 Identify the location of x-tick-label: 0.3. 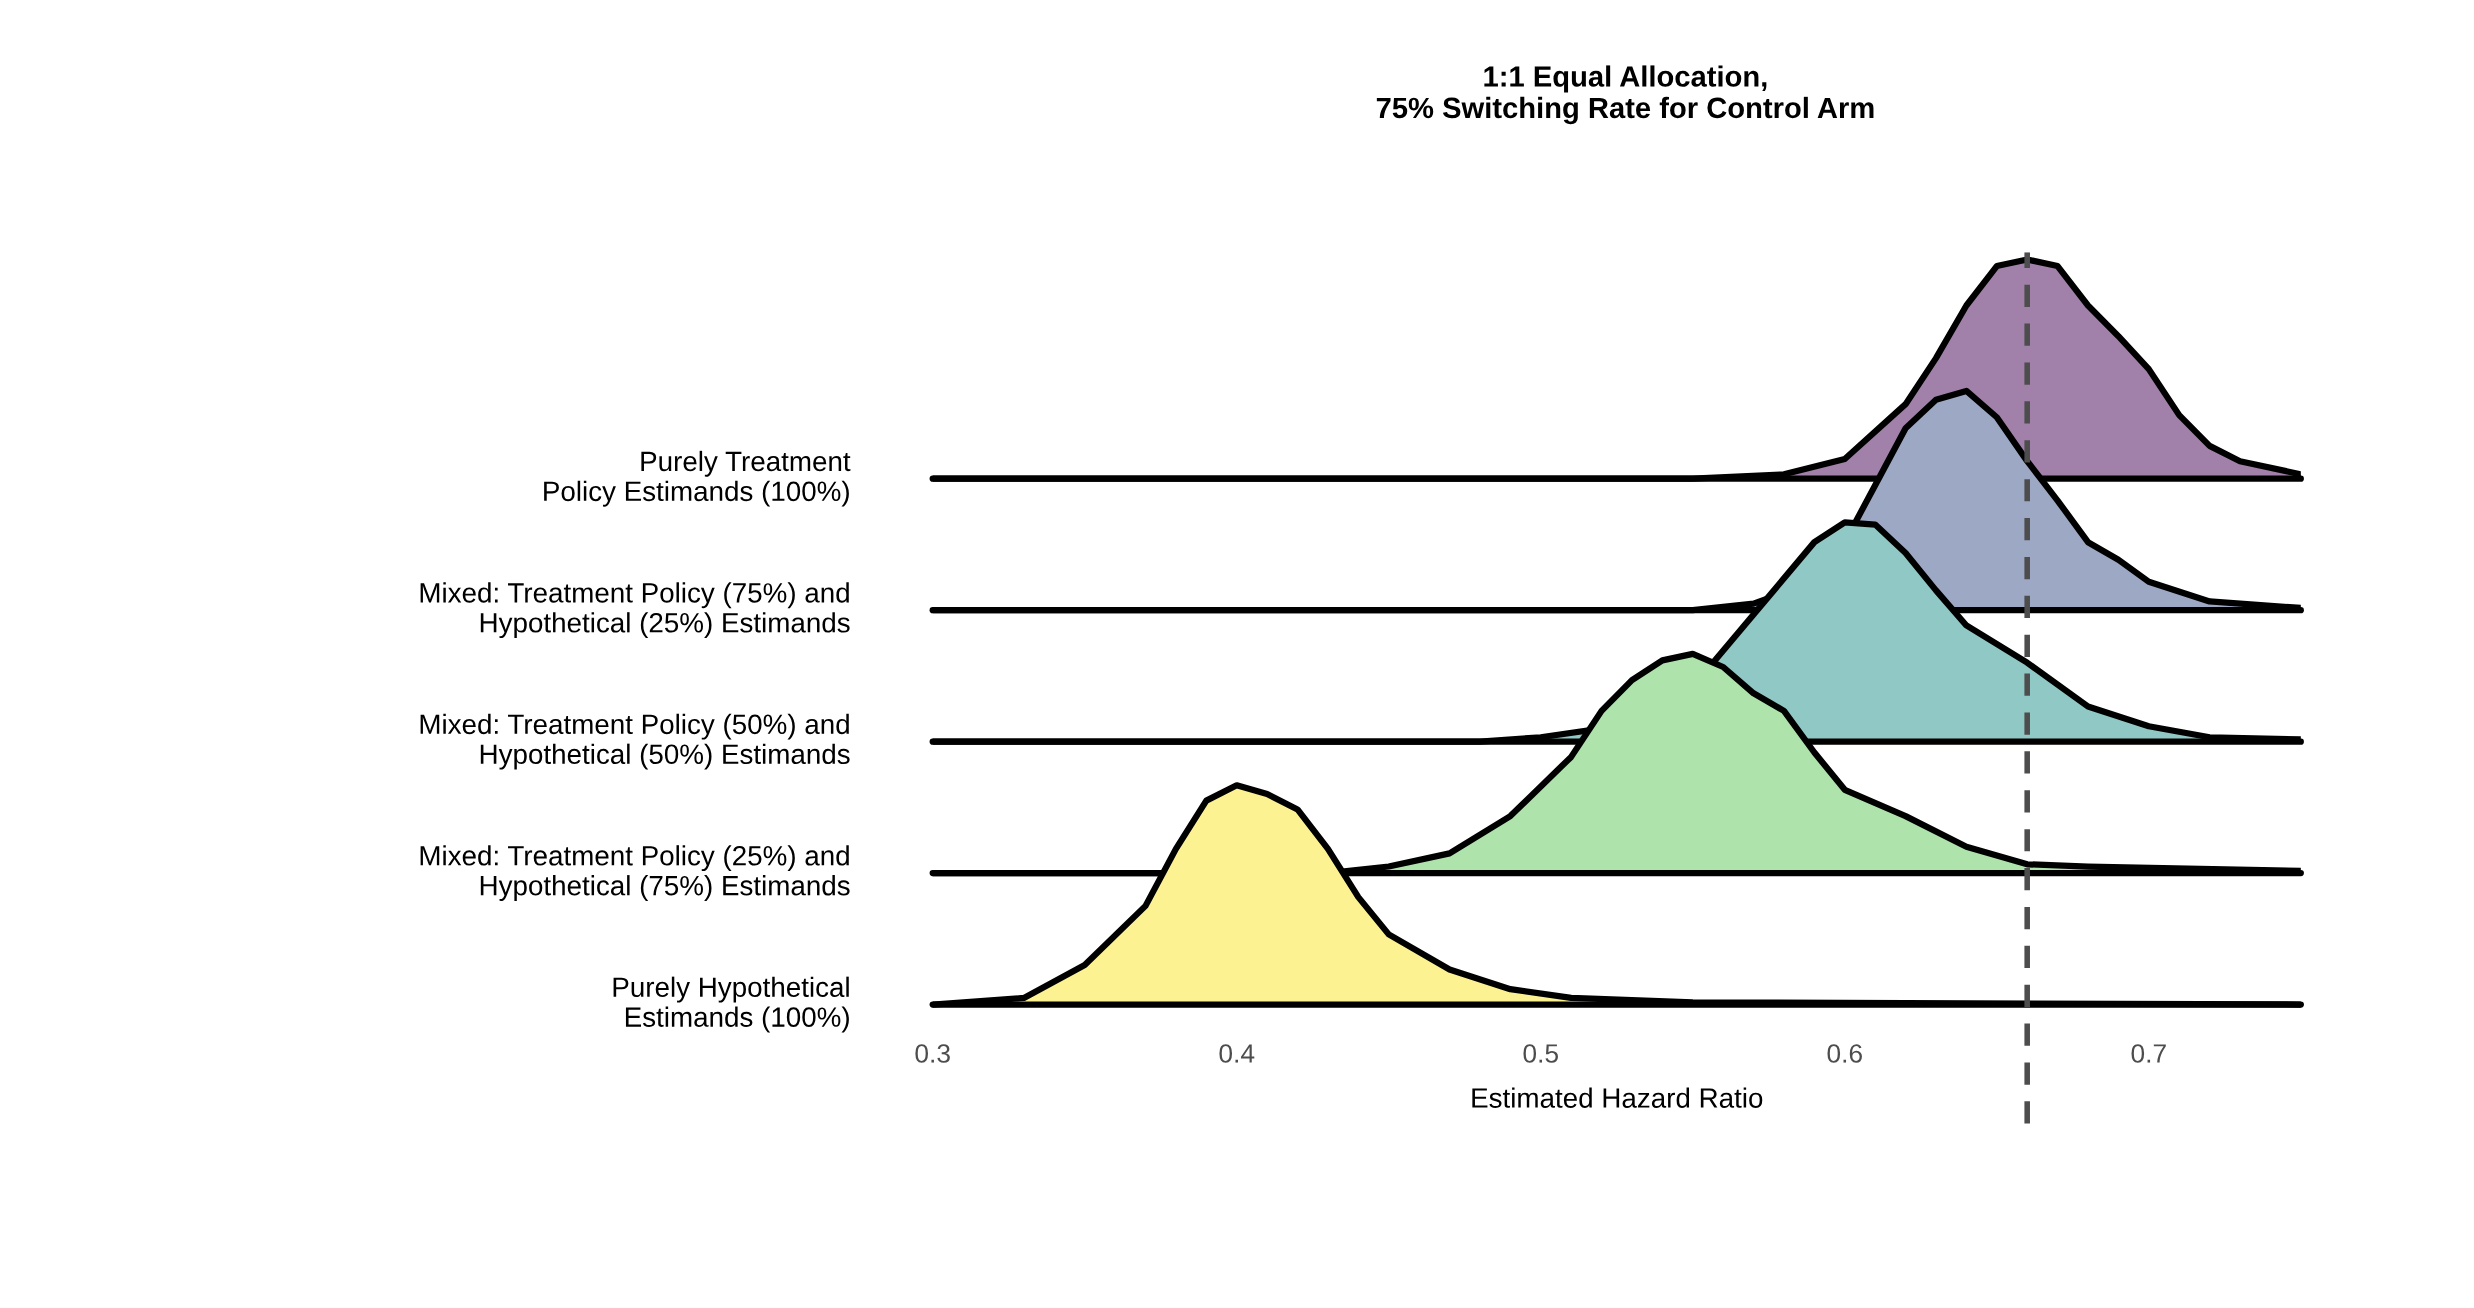
(932, 1053).